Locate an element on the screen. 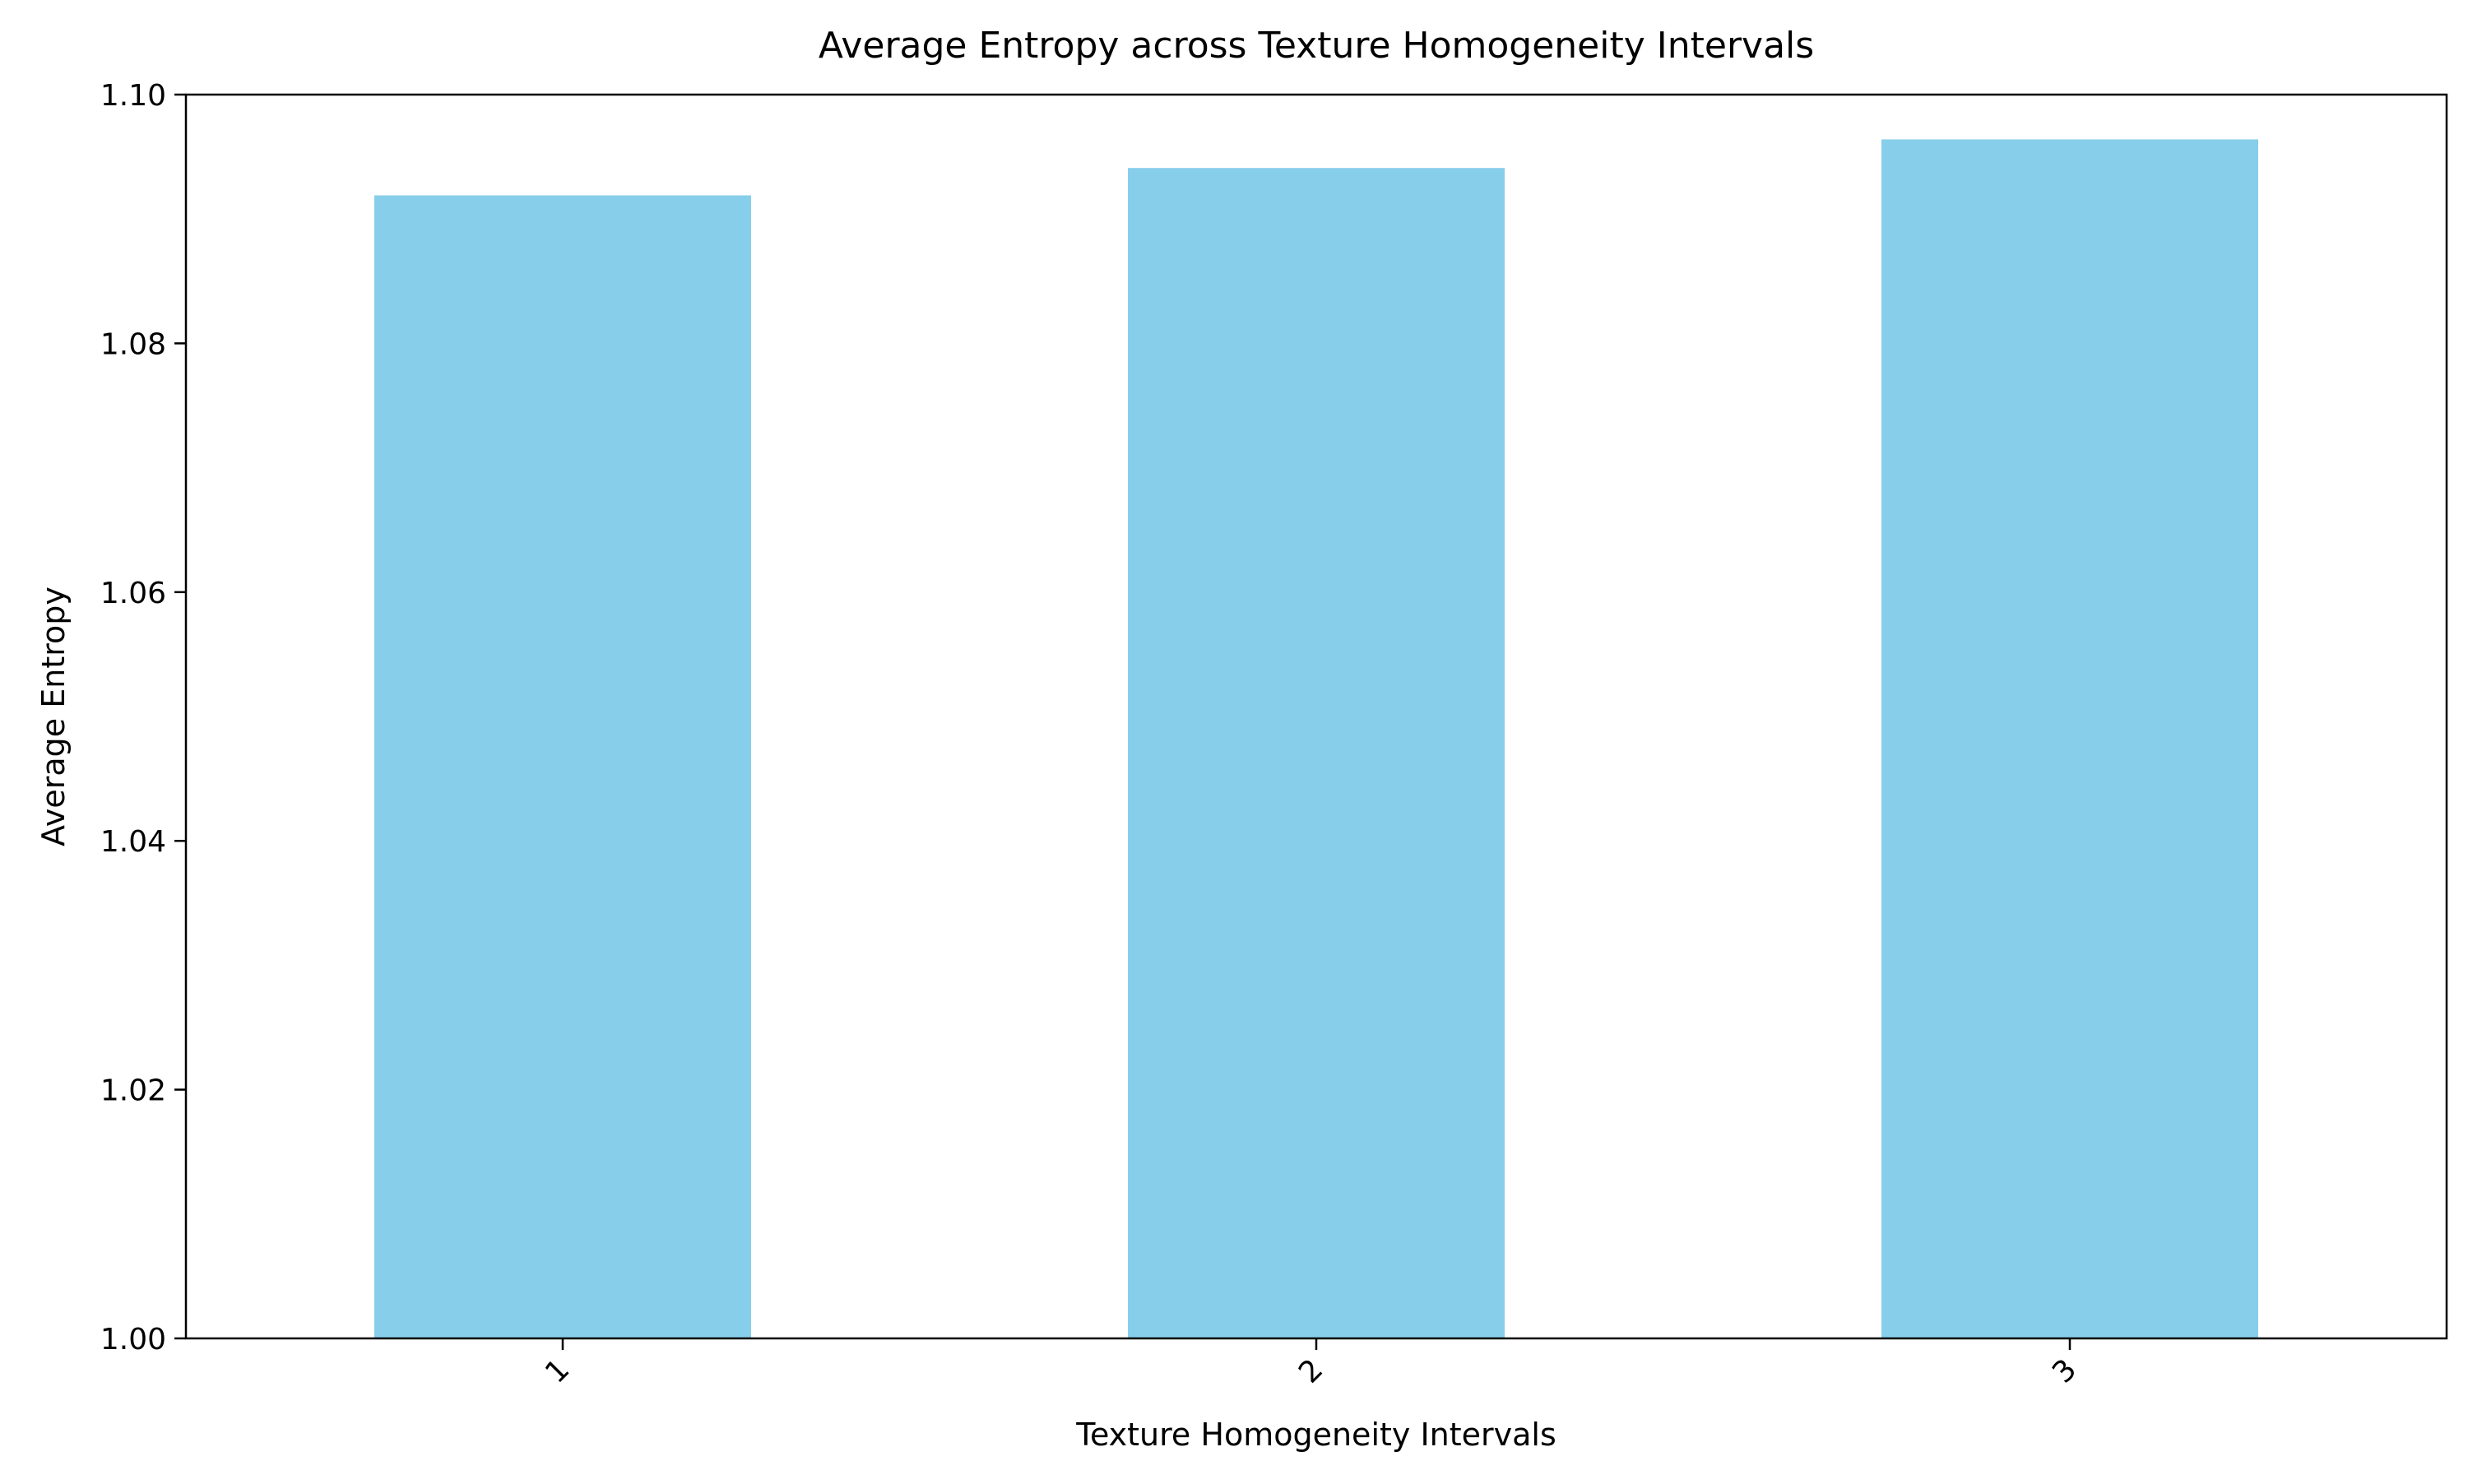 This screenshot has height=1484, width=2468. y-tick-label: 1.00 is located at coordinates (133, 1339).